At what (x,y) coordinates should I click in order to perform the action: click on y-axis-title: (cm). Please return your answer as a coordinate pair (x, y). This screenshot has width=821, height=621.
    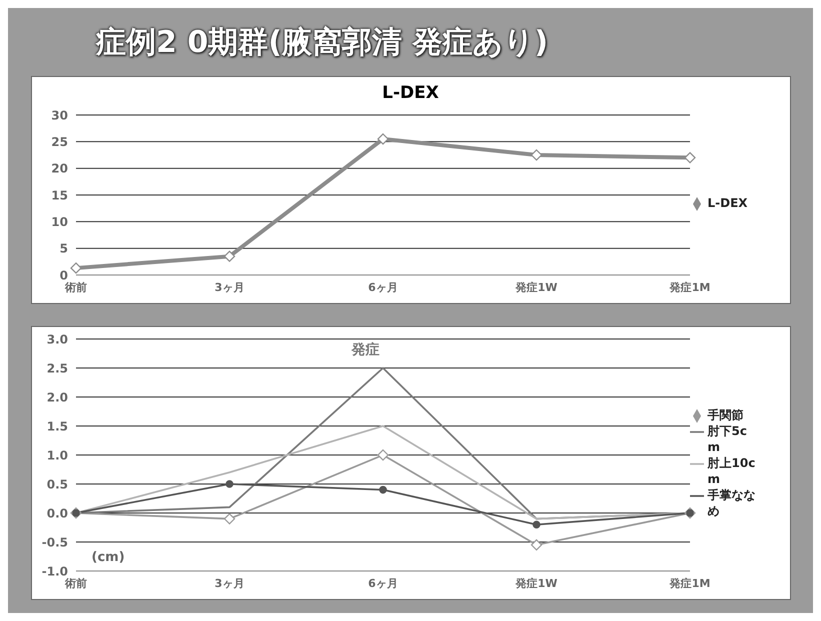
    Looking at the image, I should click on (108, 557).